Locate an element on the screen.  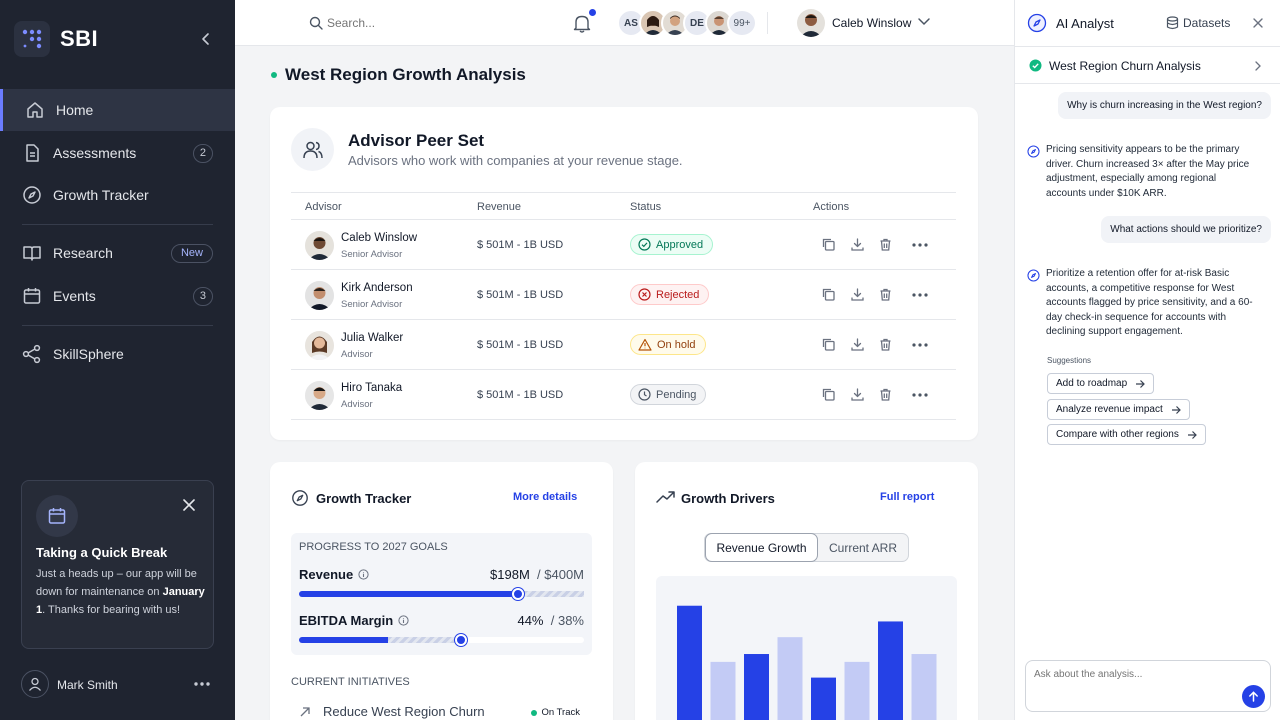
clock-icon is located at coordinates (644, 394).